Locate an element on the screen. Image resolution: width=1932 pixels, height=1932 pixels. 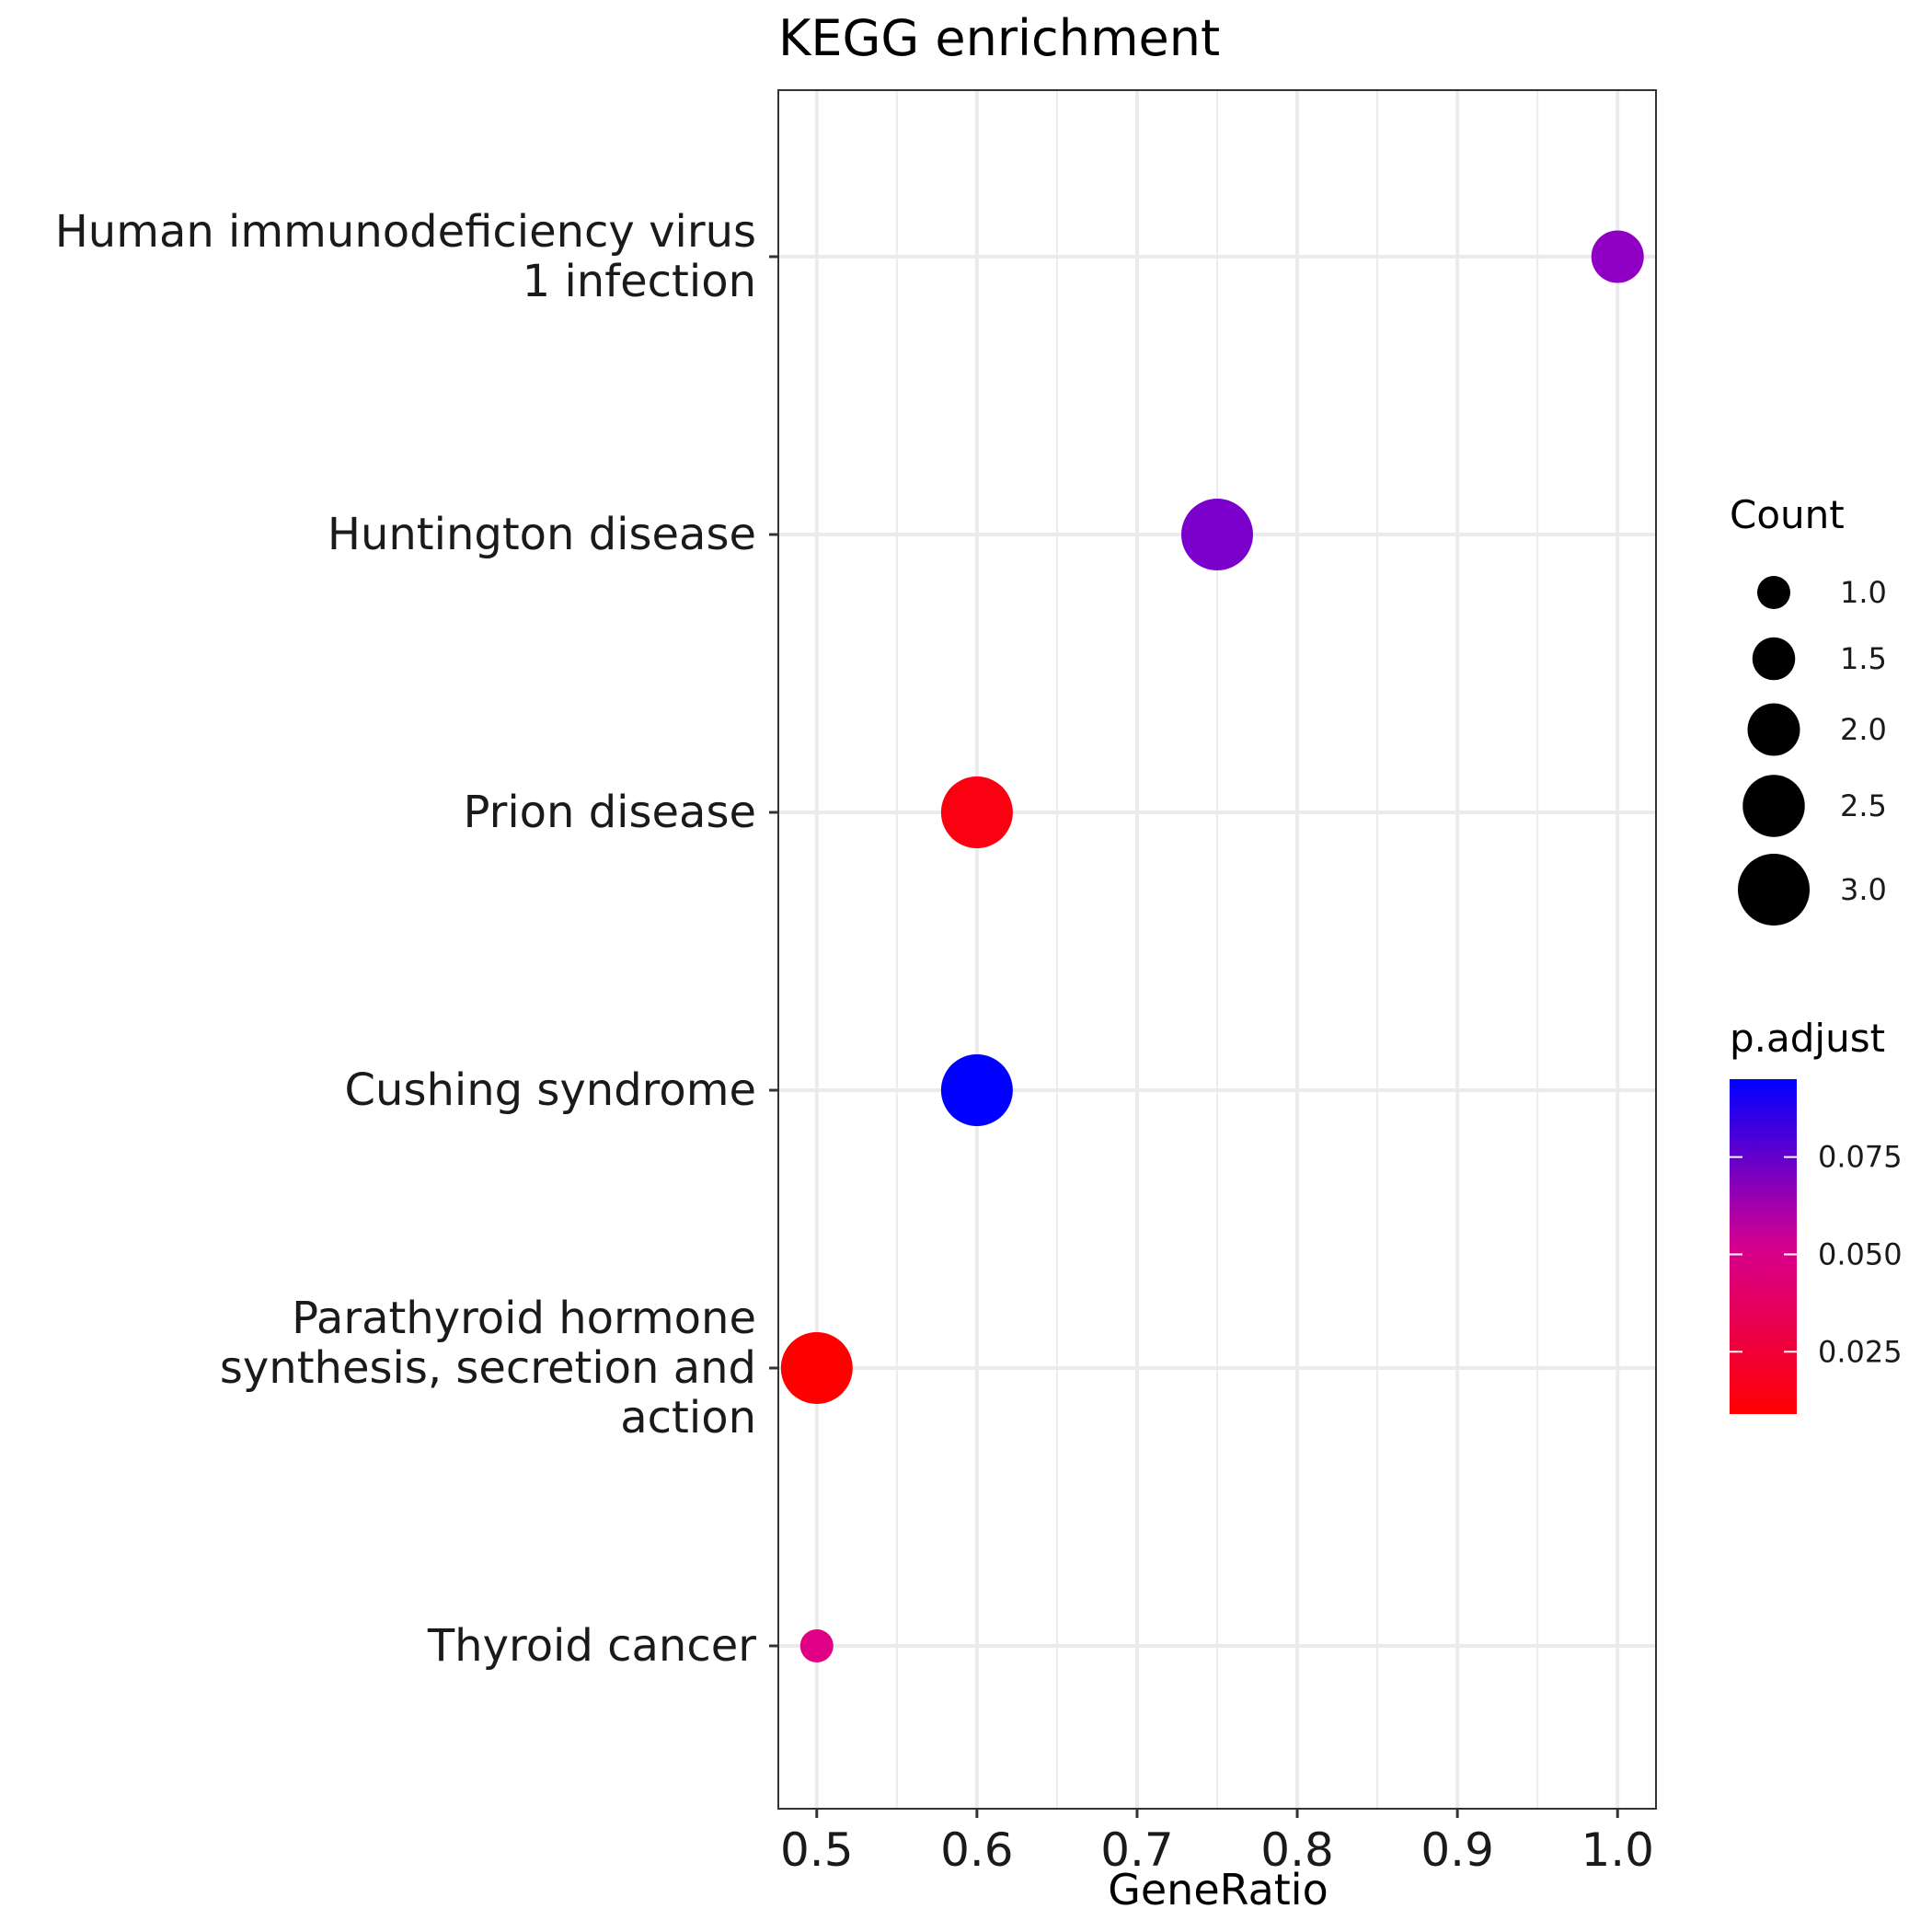
y-category-label: action is located at coordinates (688, 1417).